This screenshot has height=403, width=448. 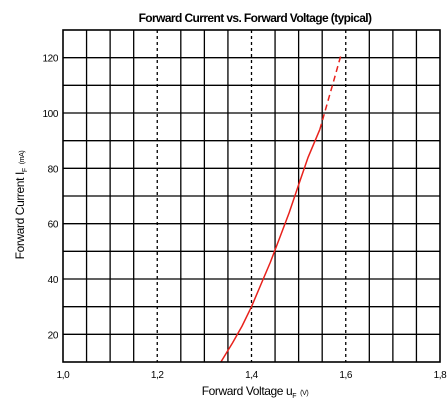 What do you see at coordinates (51, 114) in the screenshot?
I see `y-tick-label: 100` at bounding box center [51, 114].